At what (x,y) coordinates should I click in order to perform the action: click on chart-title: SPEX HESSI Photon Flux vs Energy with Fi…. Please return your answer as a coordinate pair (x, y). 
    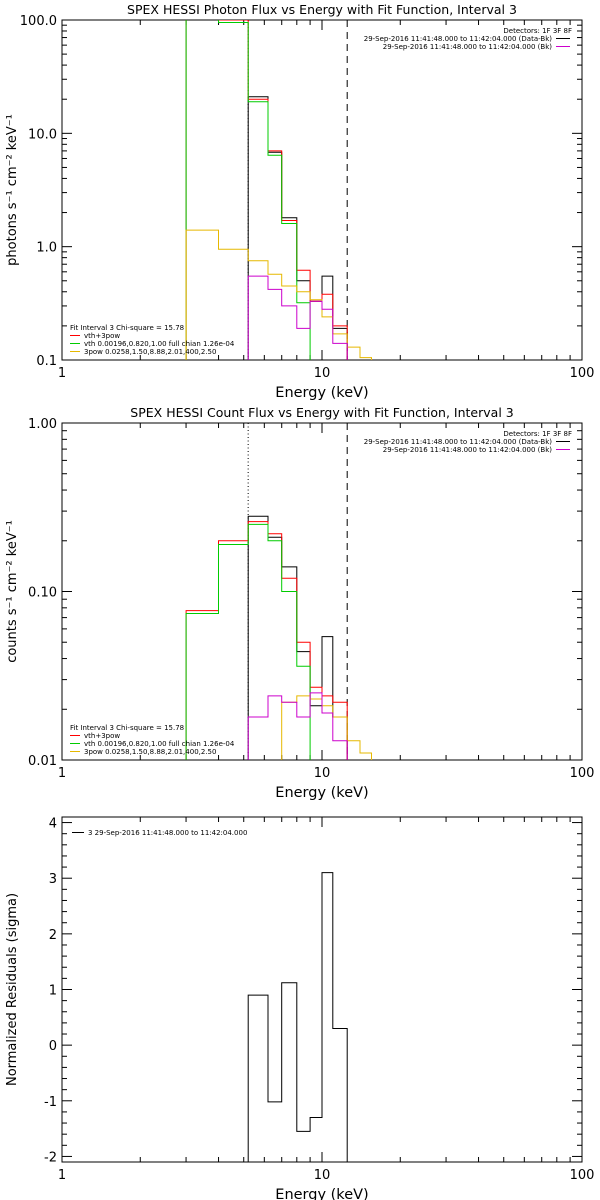
    Looking at the image, I should click on (322, 9).